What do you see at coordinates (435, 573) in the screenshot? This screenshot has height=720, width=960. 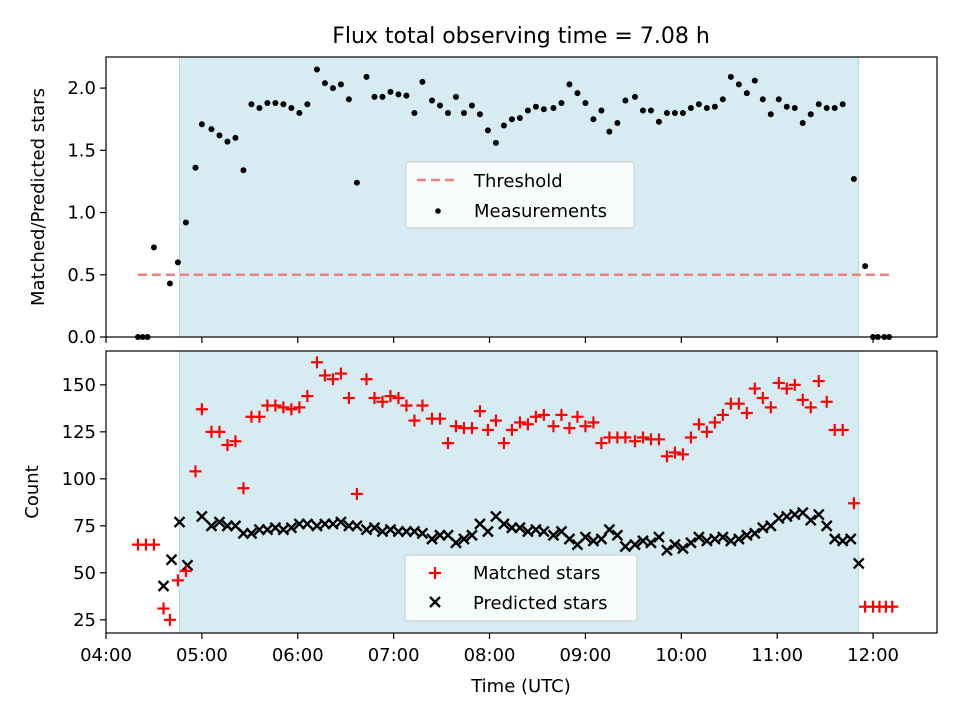 I see `legend-matched-swatch` at bounding box center [435, 573].